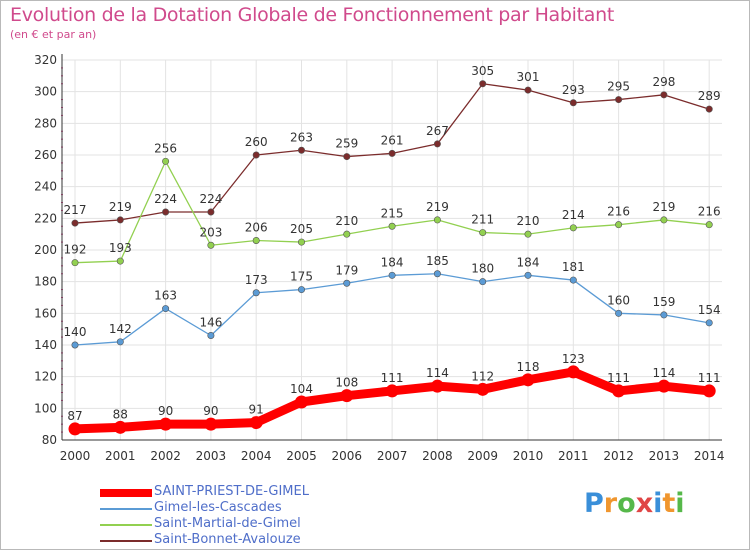 Image resolution: width=750 pixels, height=550 pixels. Describe the element at coordinates (231, 491) in the screenshot. I see `legend-label: SAINT-PRIEST-DE-GIMEL` at that location.